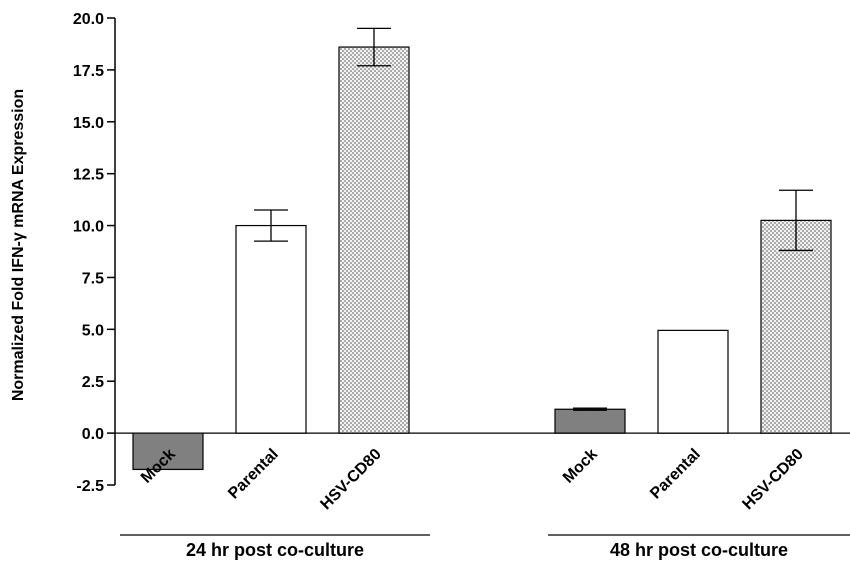 This screenshot has width=850, height=564. What do you see at coordinates (93, 434) in the screenshot?
I see `y-tick-label: 0.0` at bounding box center [93, 434].